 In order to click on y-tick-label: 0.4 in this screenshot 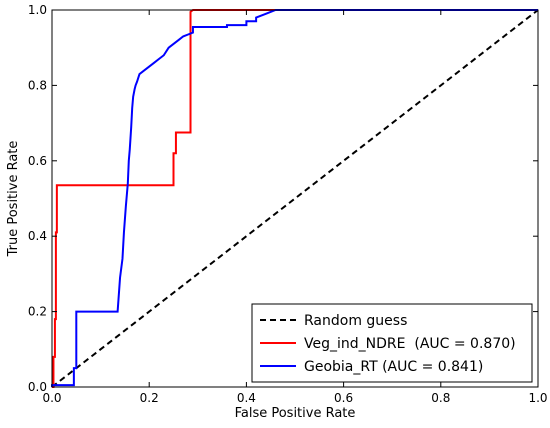, I will do `click(37, 236)`.